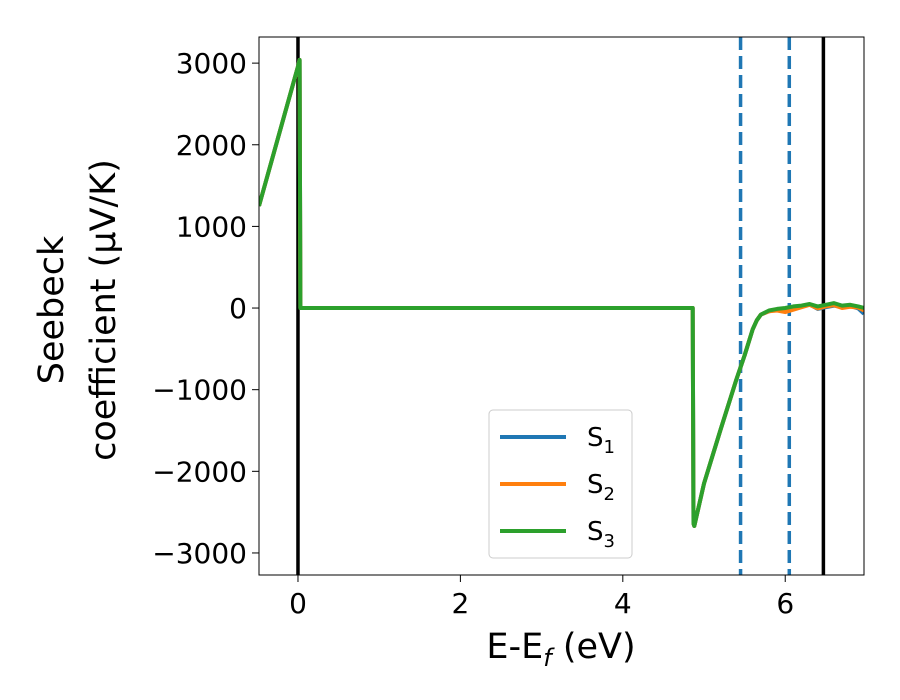 This screenshot has width=900, height=700. I want to click on y-tick-label: 1000, so click(211, 226).